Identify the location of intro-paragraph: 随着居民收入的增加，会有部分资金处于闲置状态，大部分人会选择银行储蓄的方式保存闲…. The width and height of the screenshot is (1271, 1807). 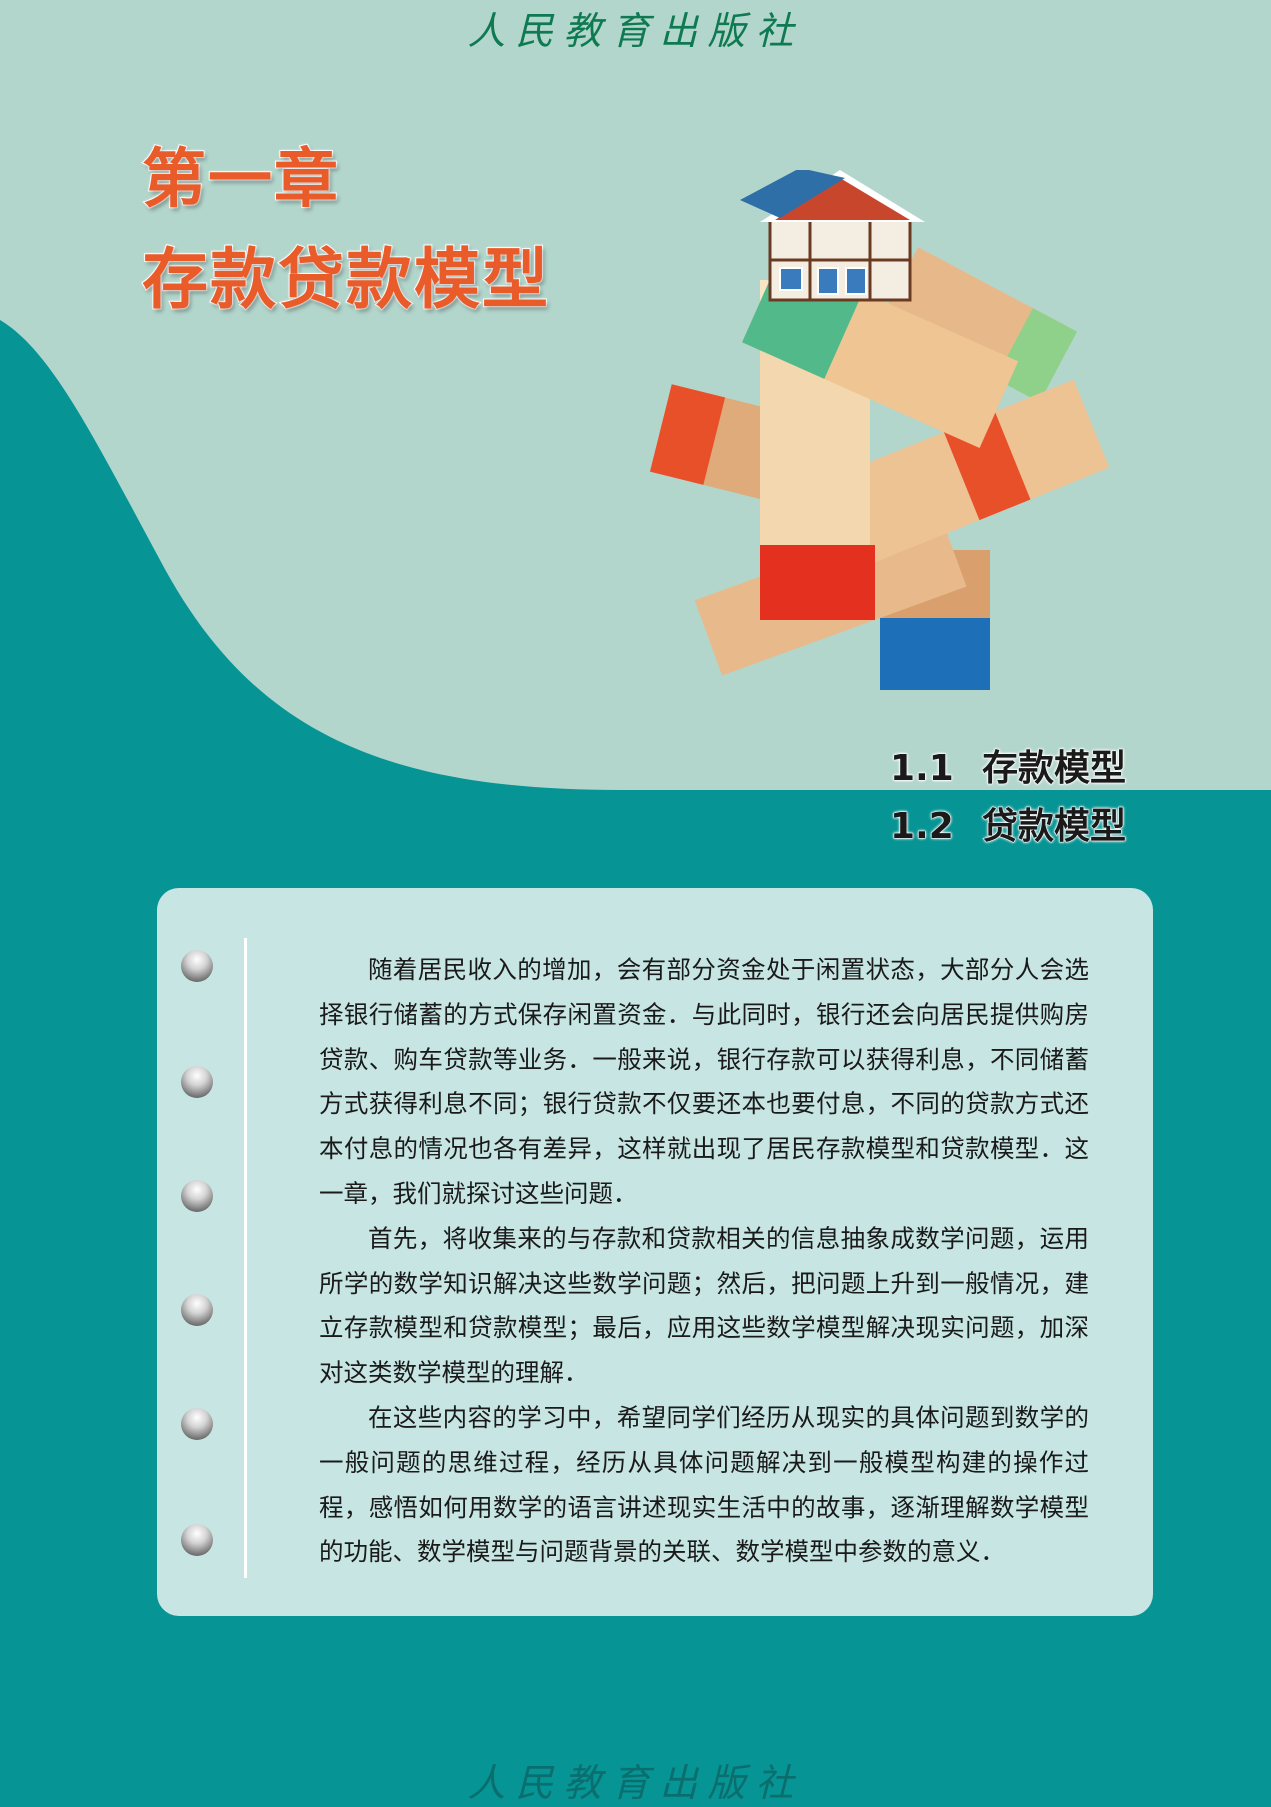
(704, 1081).